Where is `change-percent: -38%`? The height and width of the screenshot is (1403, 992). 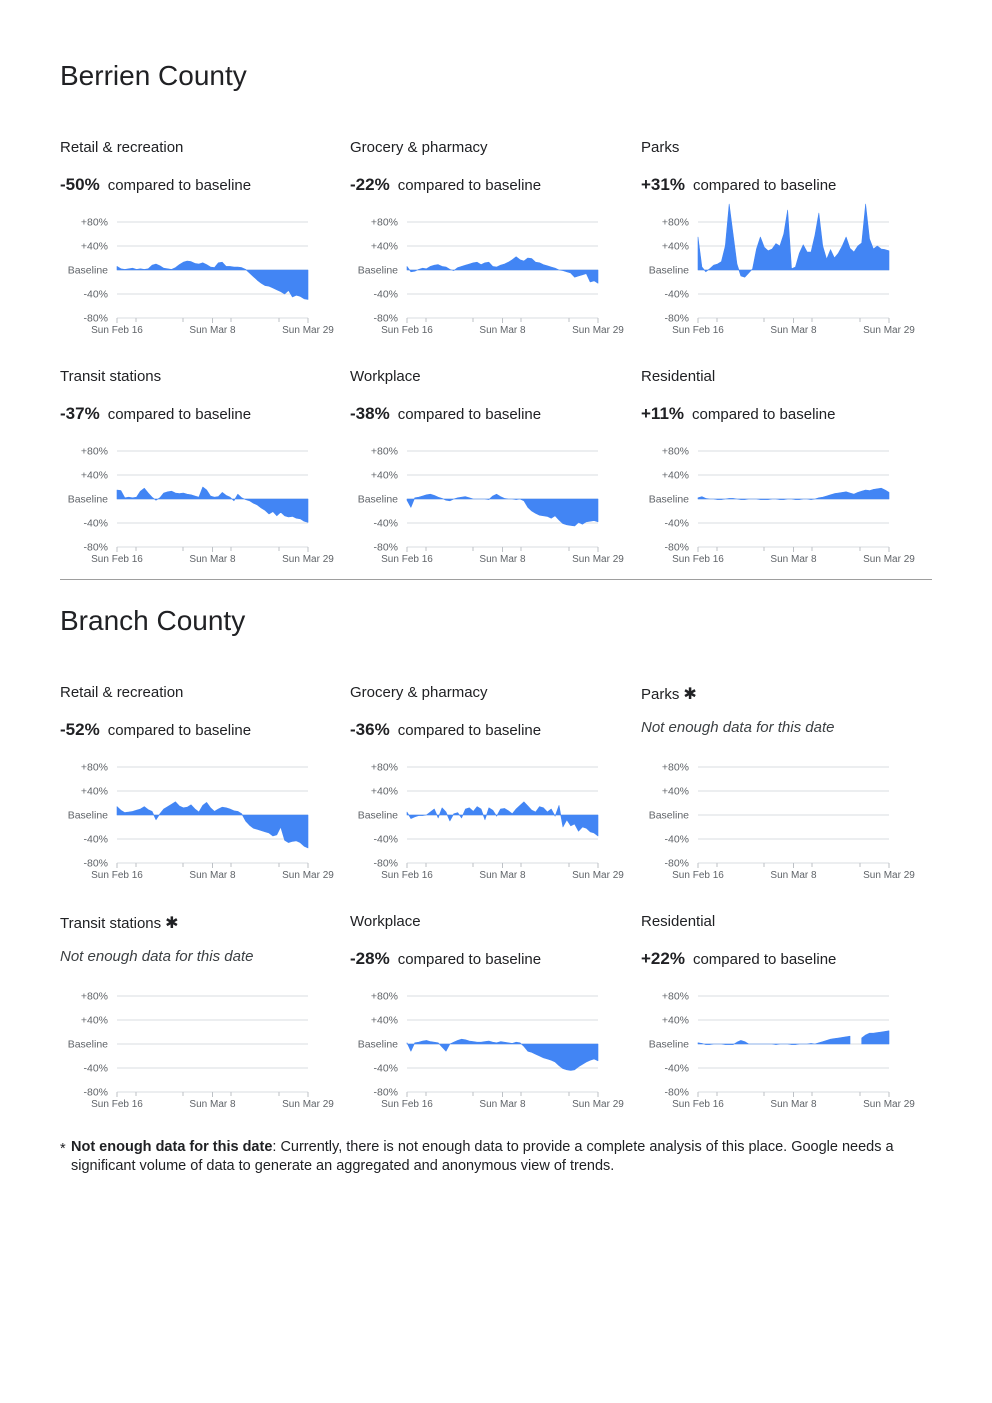
change-percent: -38% is located at coordinates (370, 413).